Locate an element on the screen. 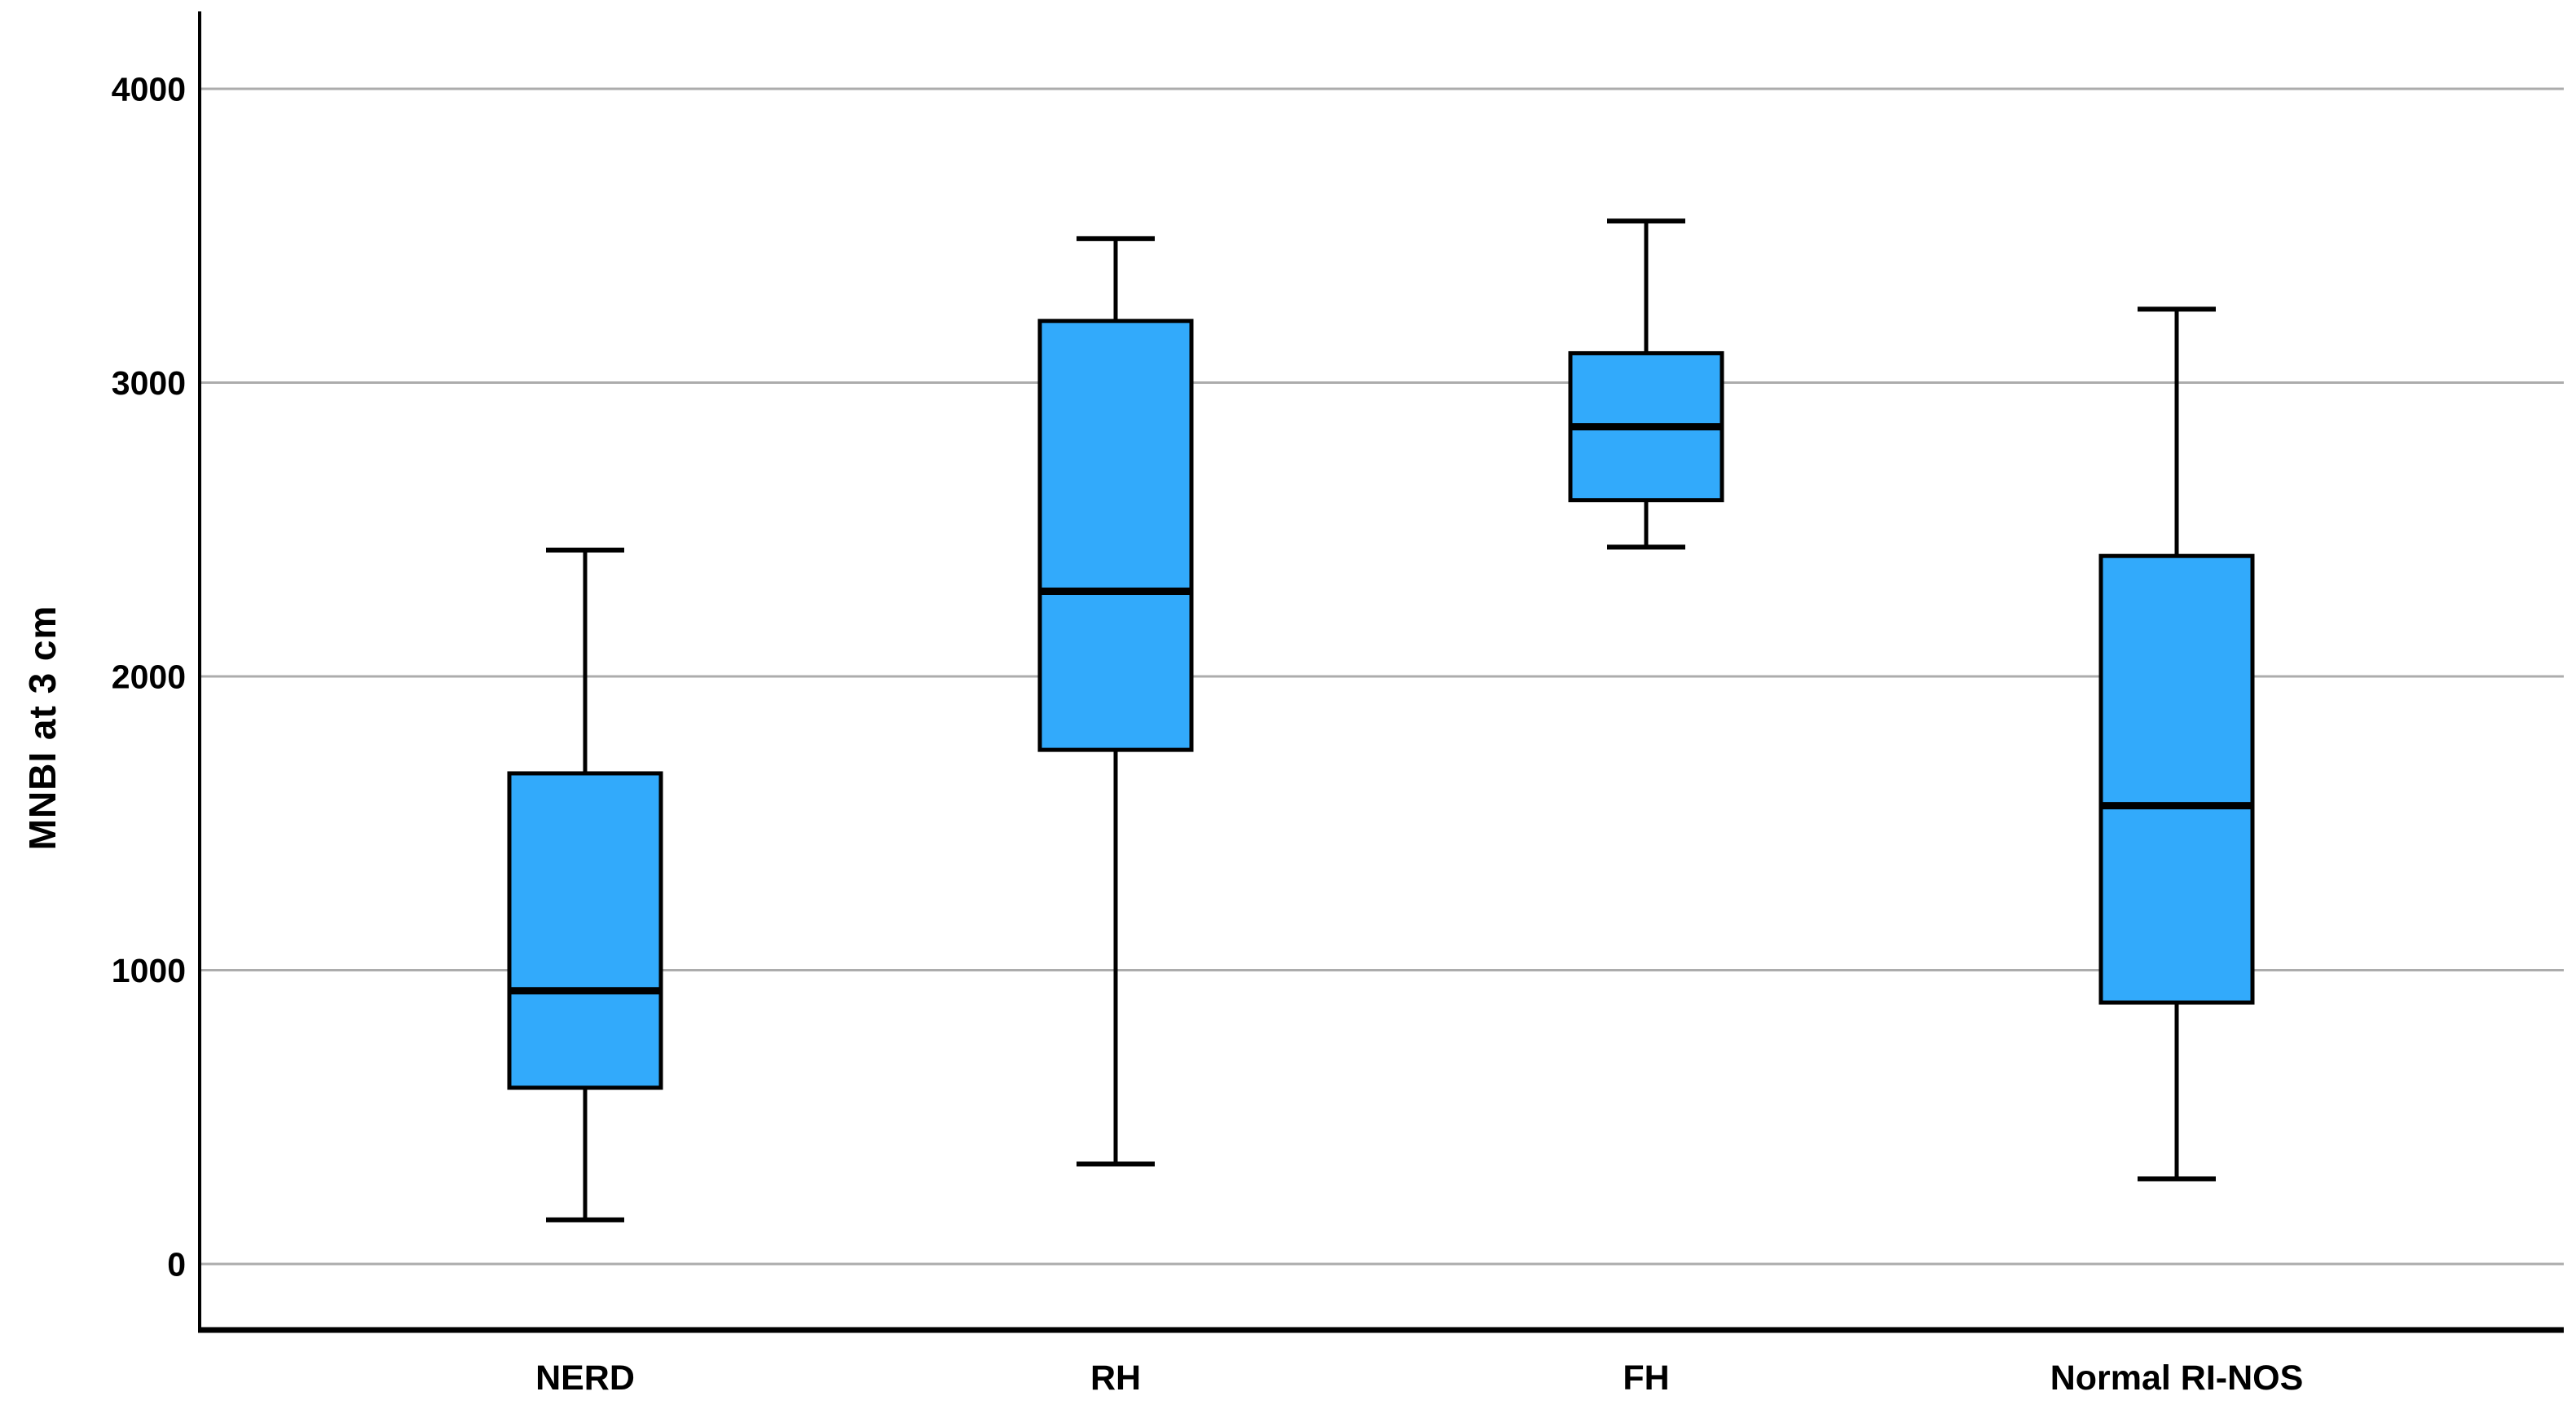  iqr-box-nerd is located at coordinates (585, 931).